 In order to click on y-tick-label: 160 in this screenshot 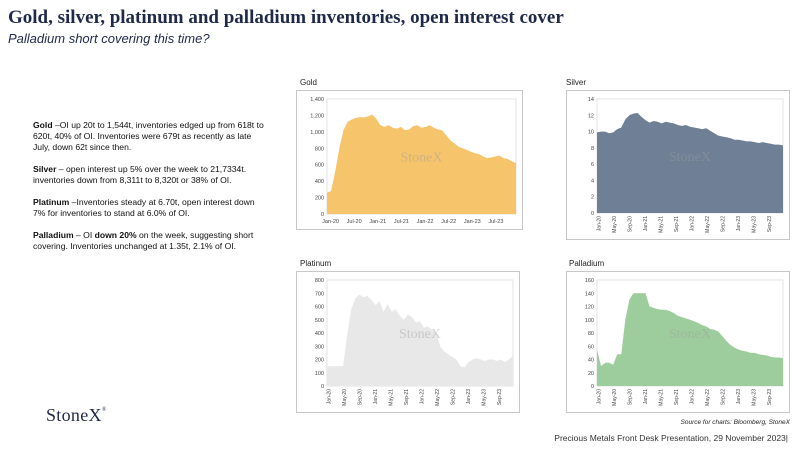, I will do `click(589, 281)`.